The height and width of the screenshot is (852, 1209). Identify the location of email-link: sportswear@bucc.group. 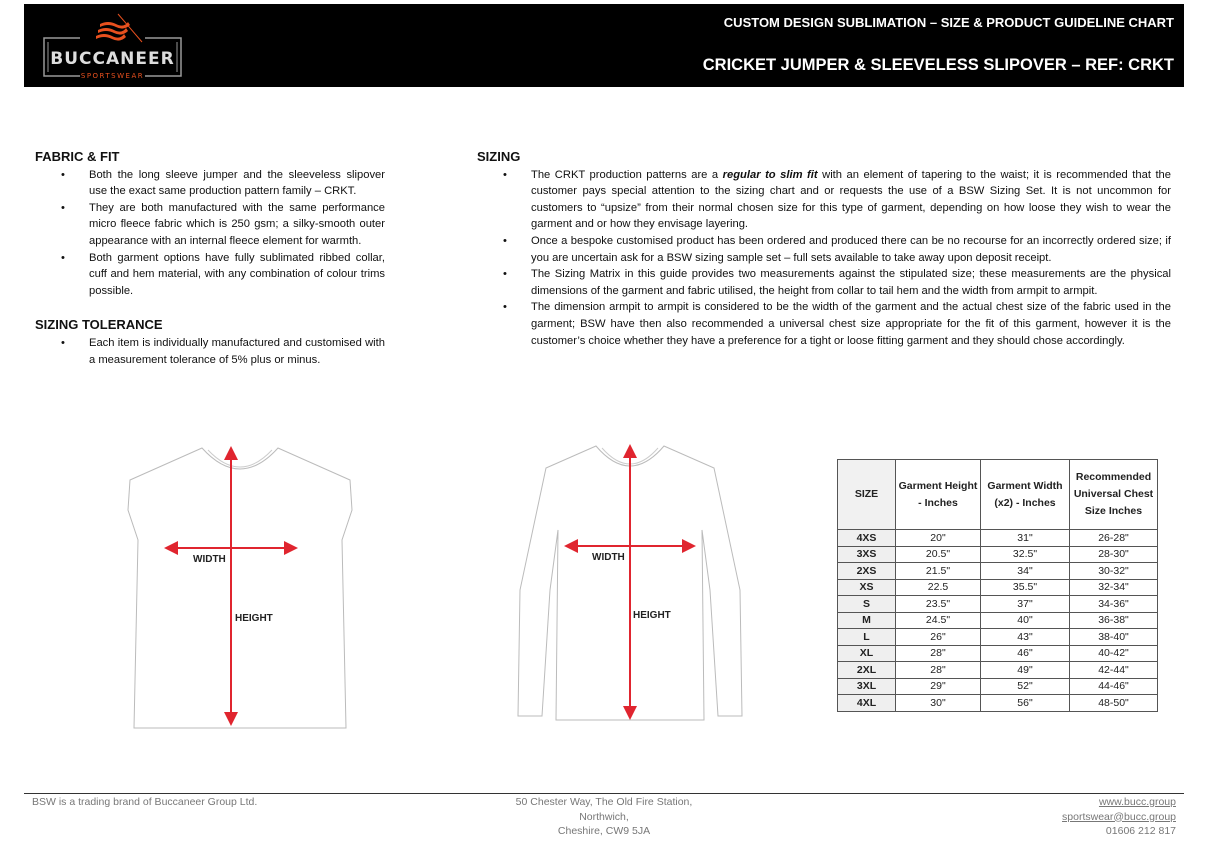
(1119, 816).